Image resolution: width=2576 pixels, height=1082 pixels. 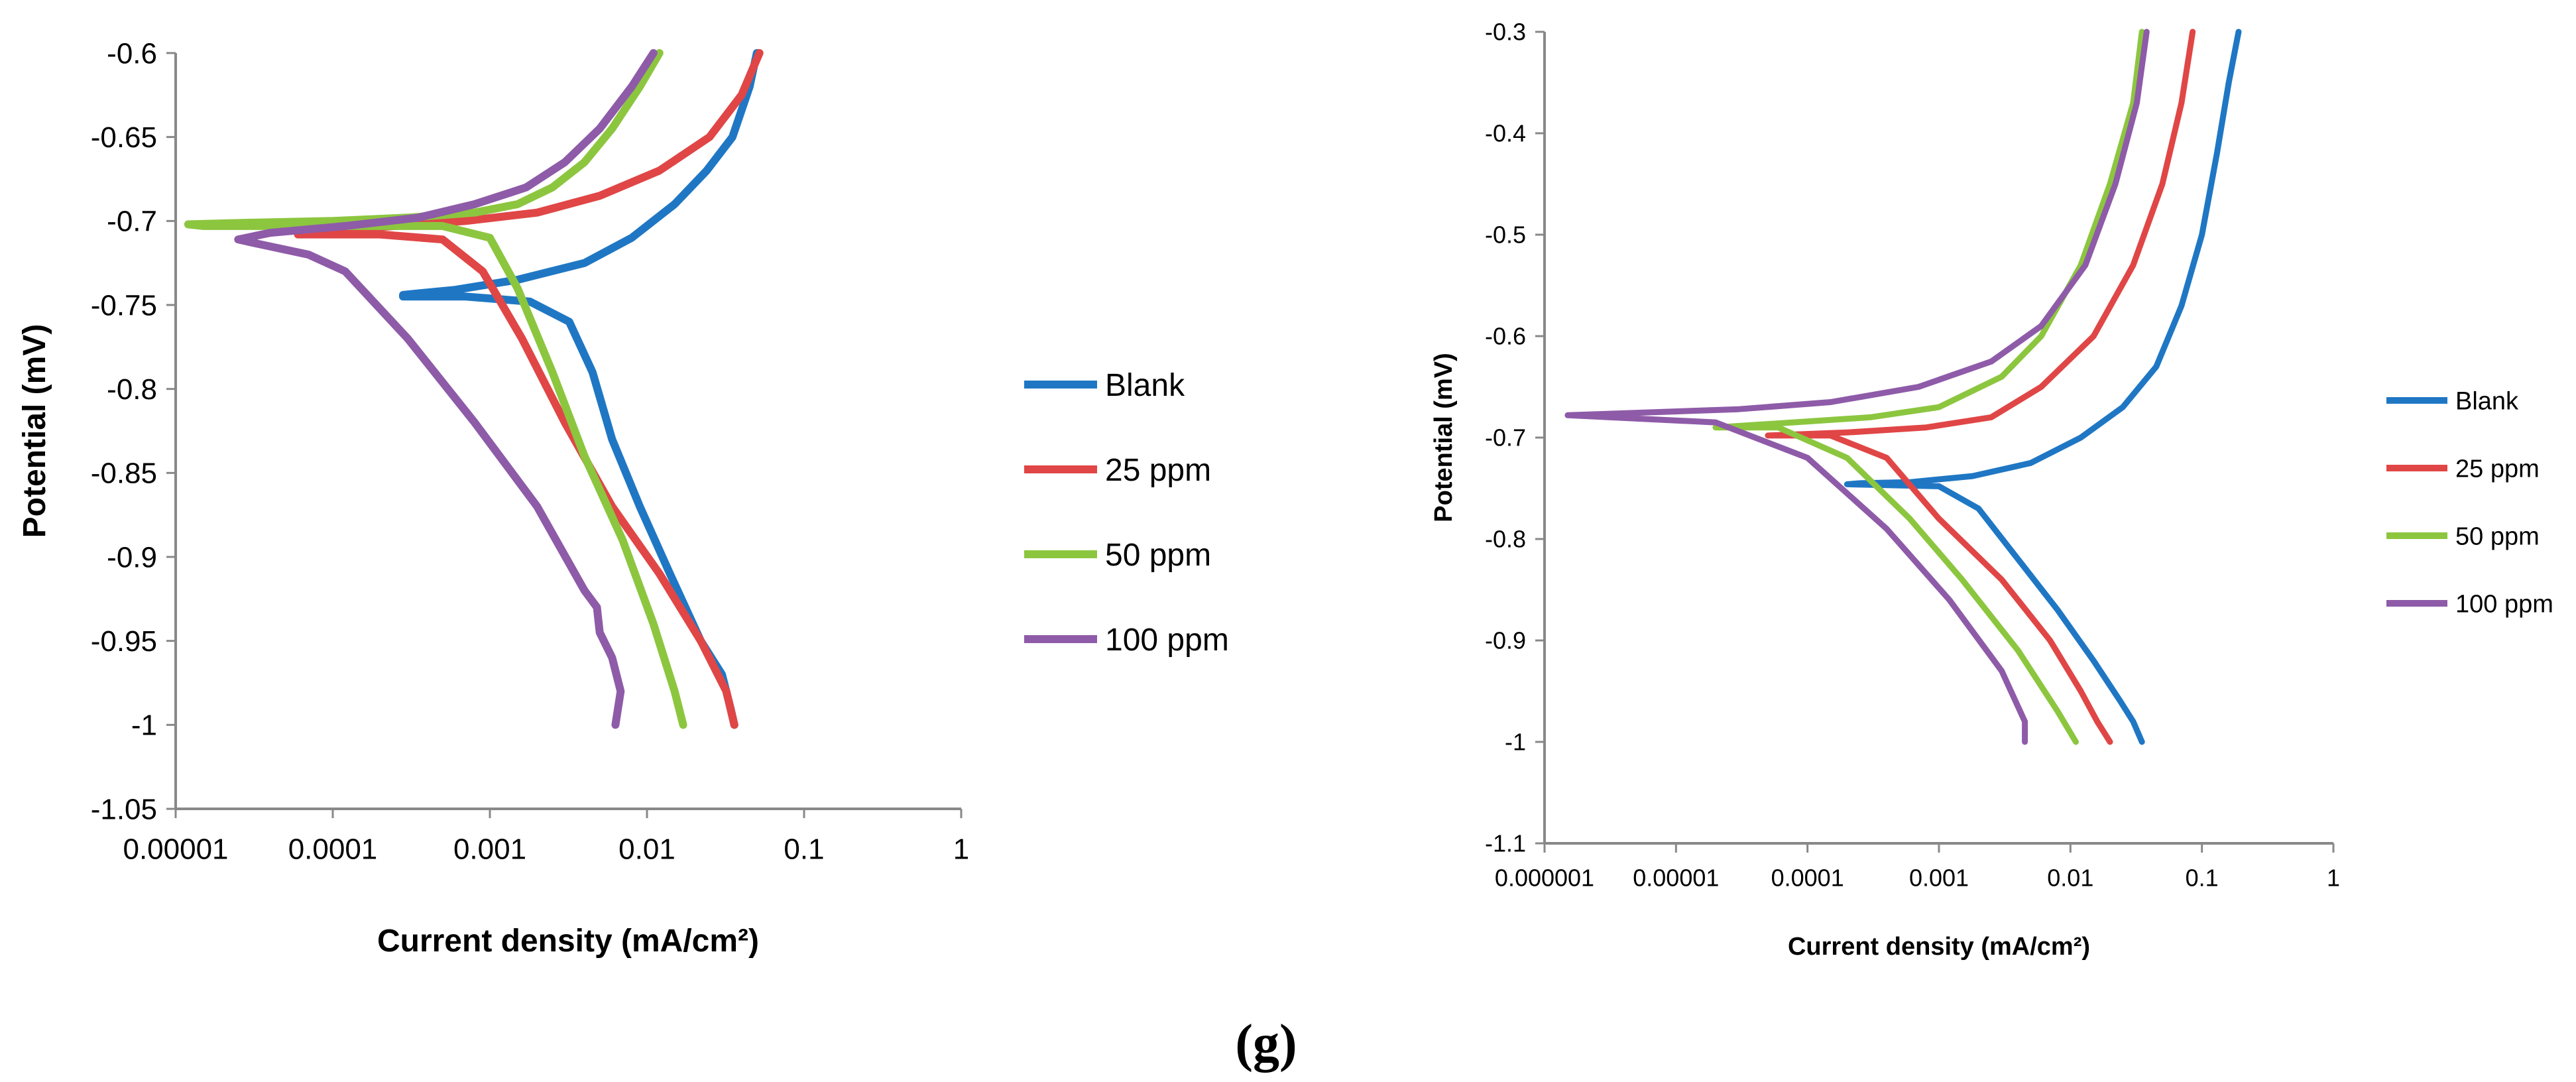 I want to click on series-line-blank, so click(x=580, y=389).